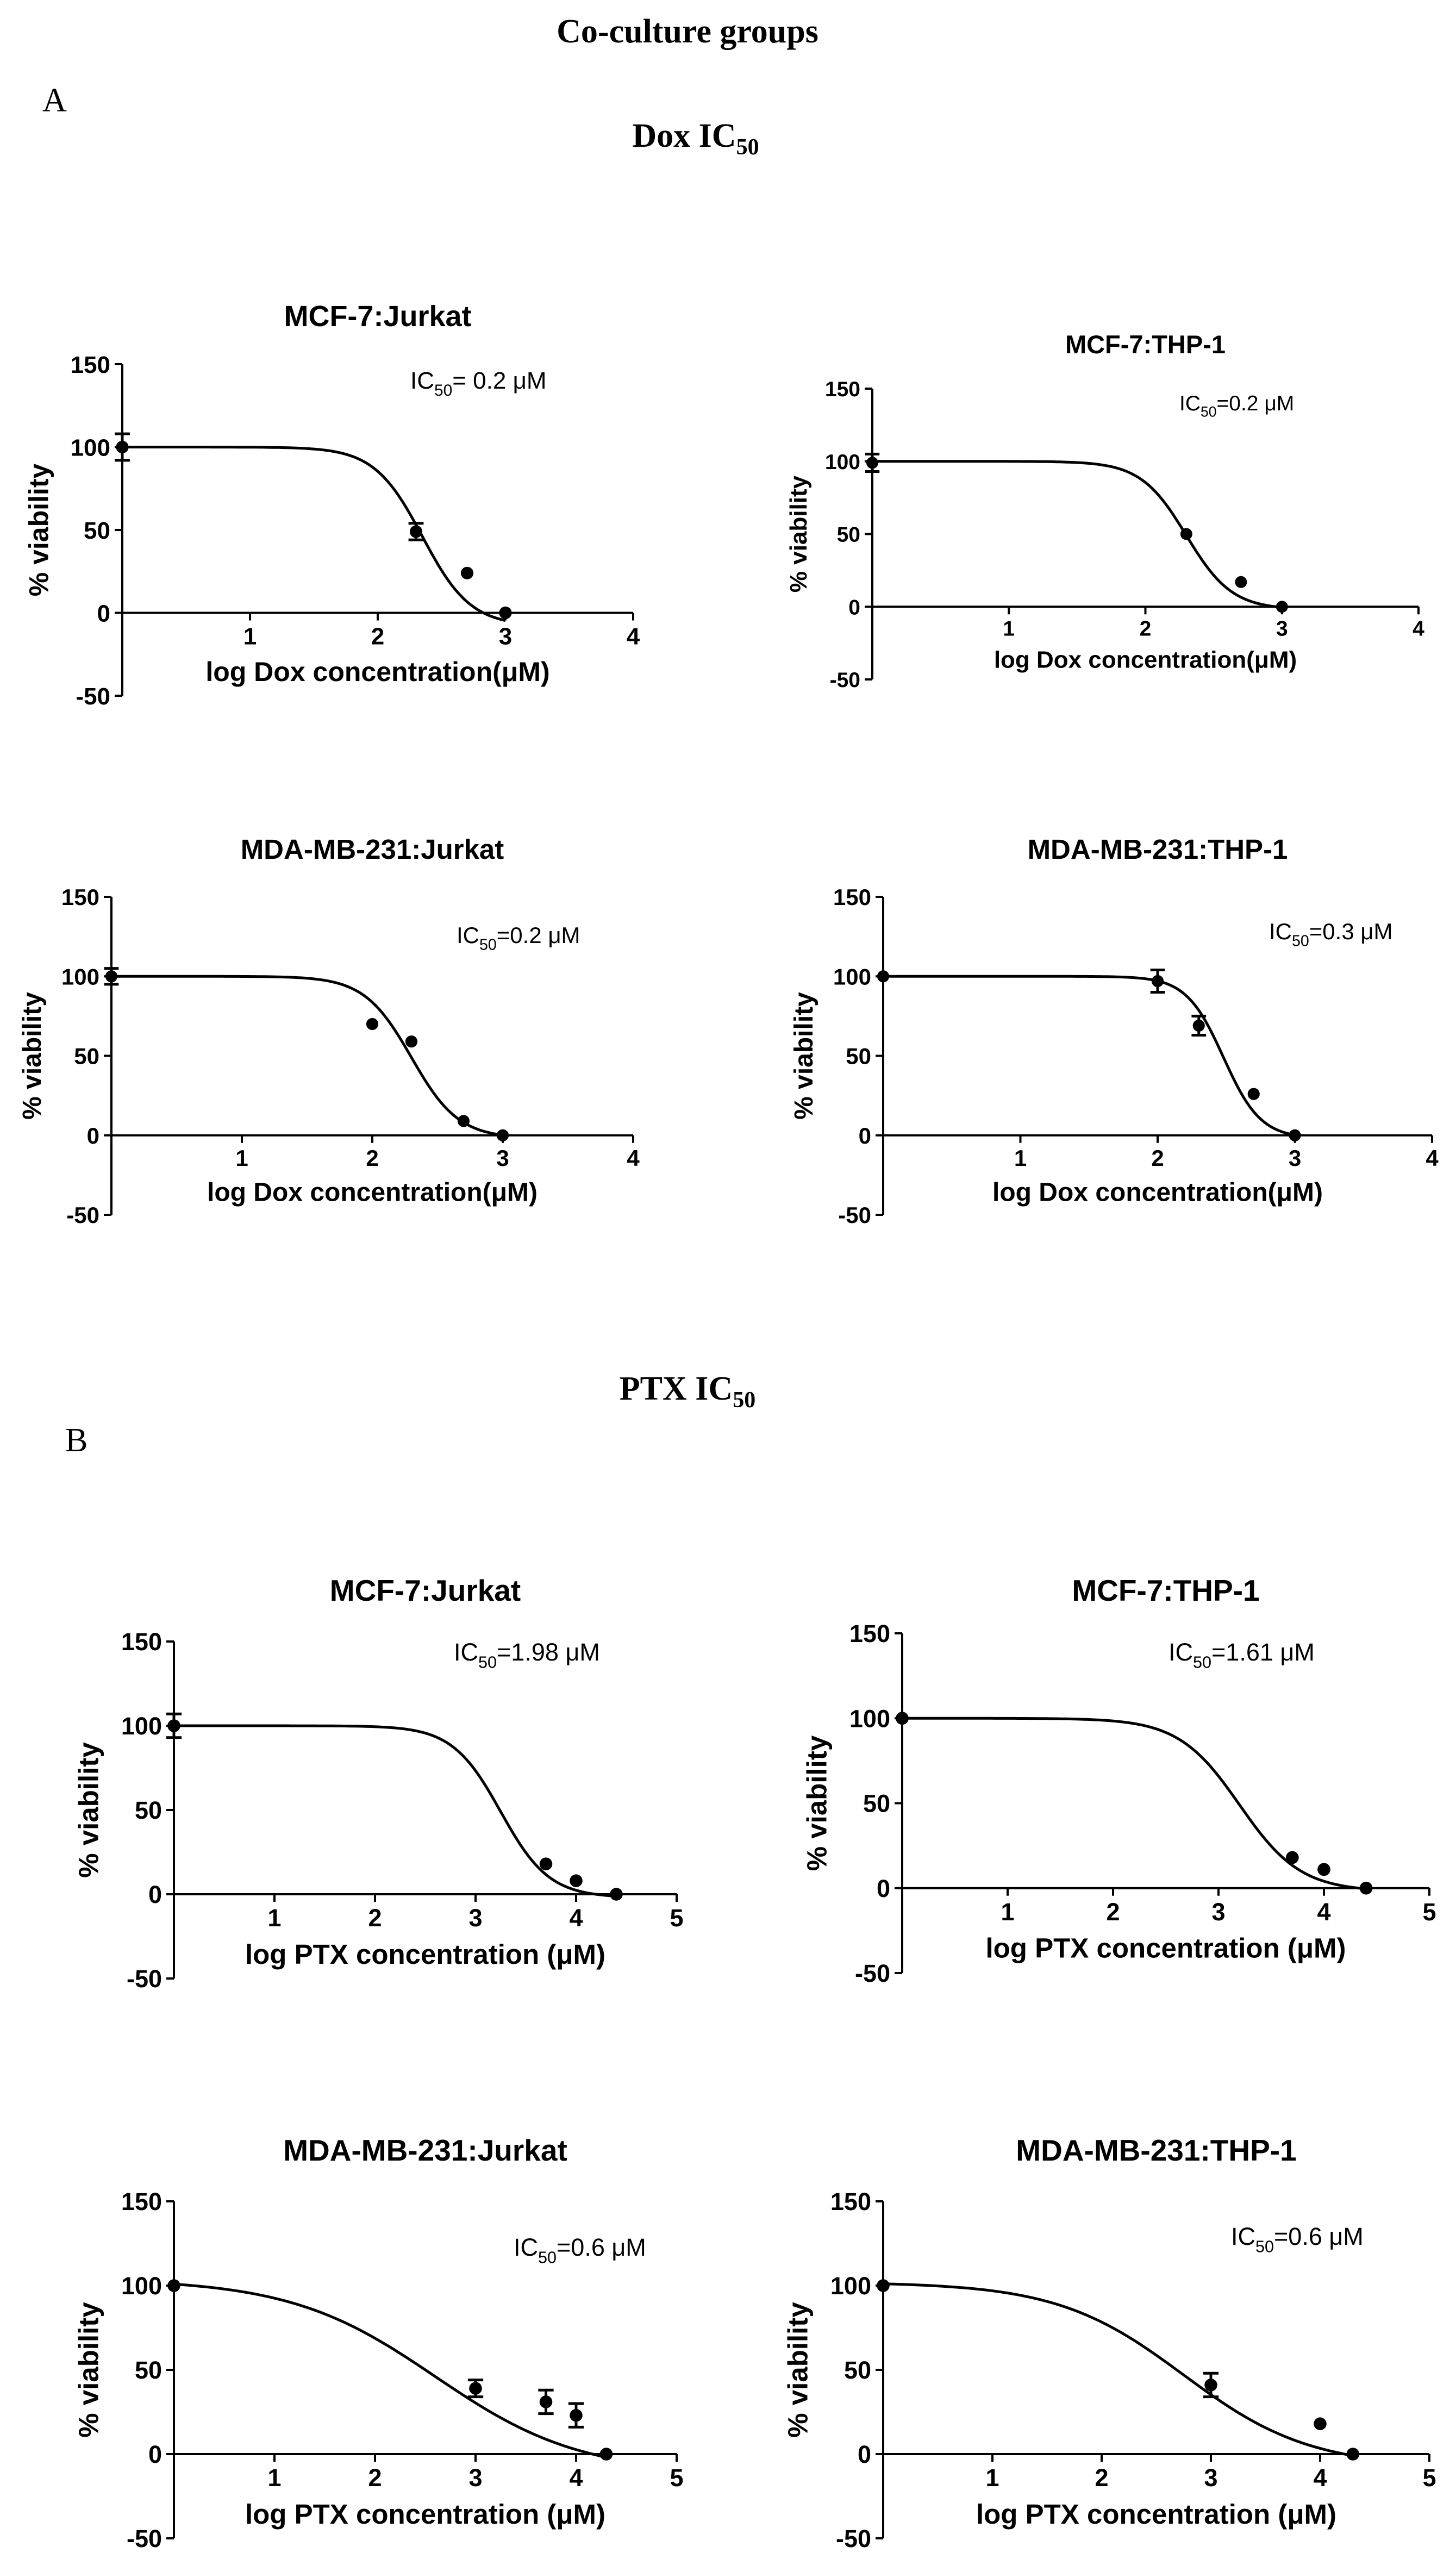 The width and height of the screenshot is (1456, 2559). I want to click on ic50-annotation-value: =1.98 μM, so click(548, 1652).